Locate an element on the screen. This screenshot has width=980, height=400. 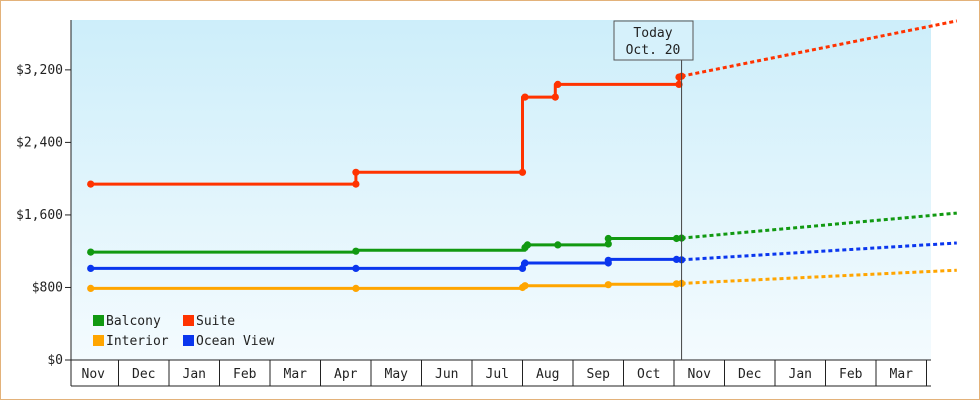
today-label-box is located at coordinates (653, 40).